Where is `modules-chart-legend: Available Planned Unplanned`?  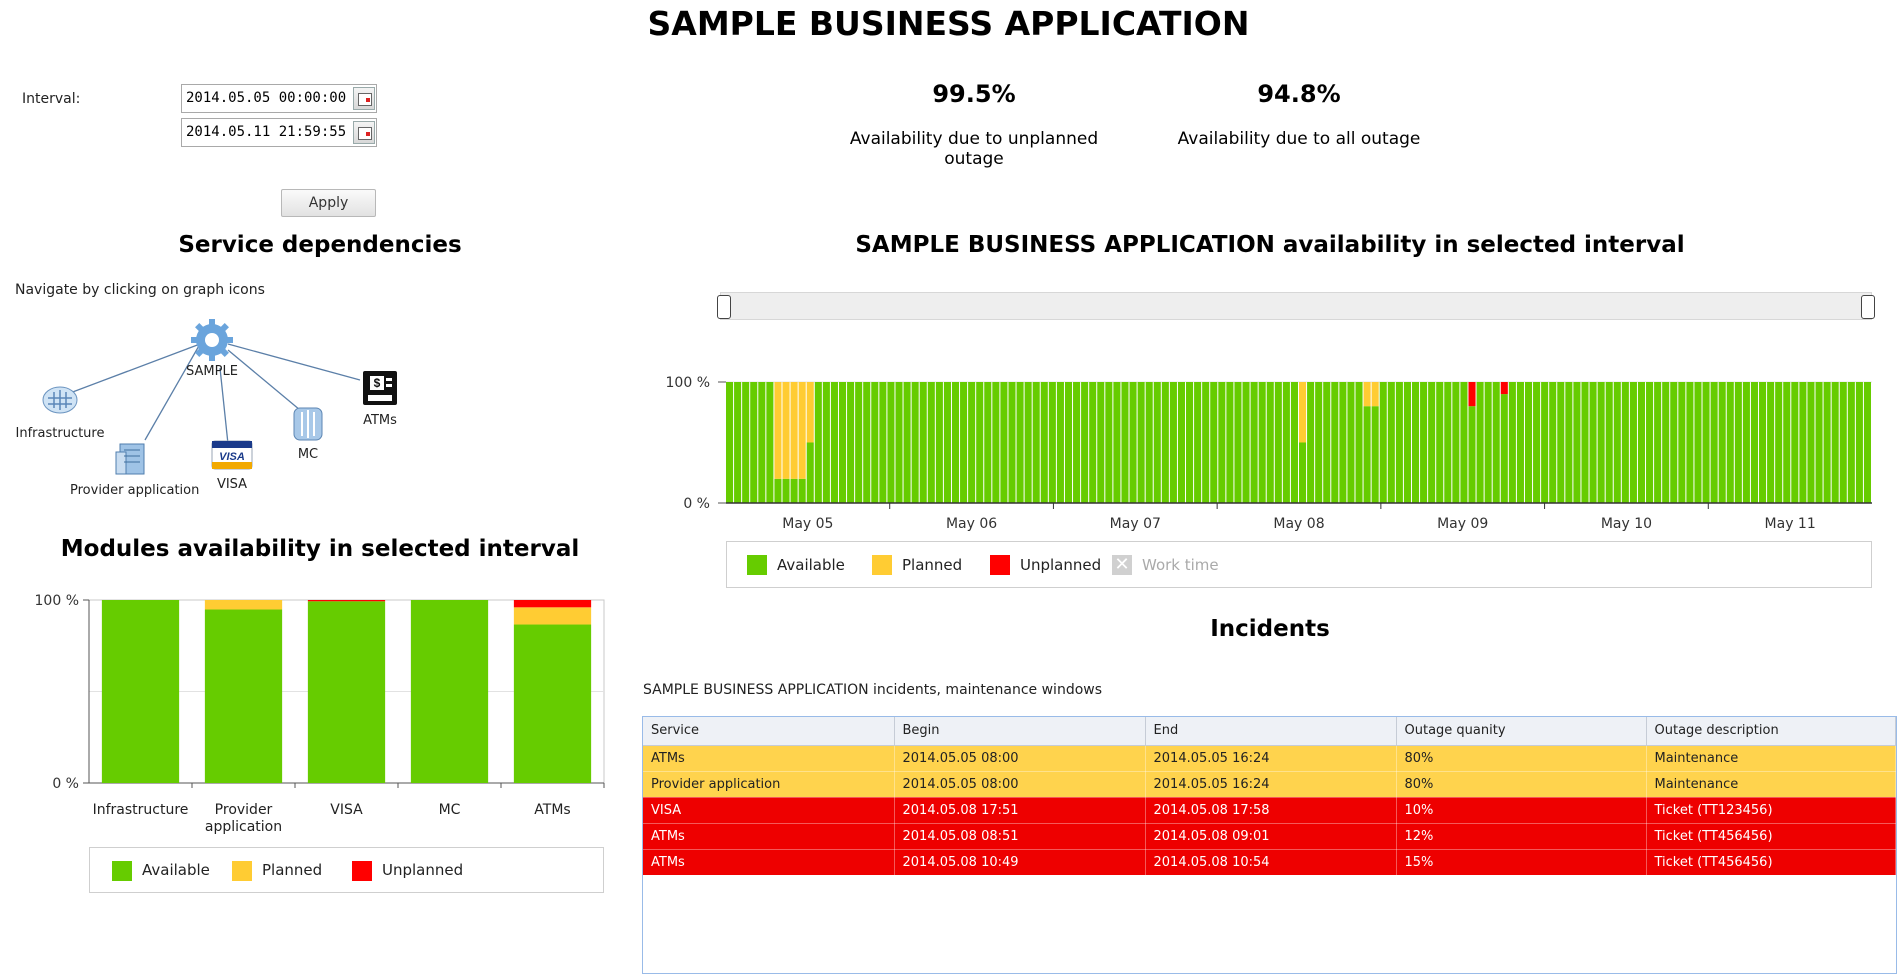 modules-chart-legend: Available Planned Unplanned is located at coordinates (346, 870).